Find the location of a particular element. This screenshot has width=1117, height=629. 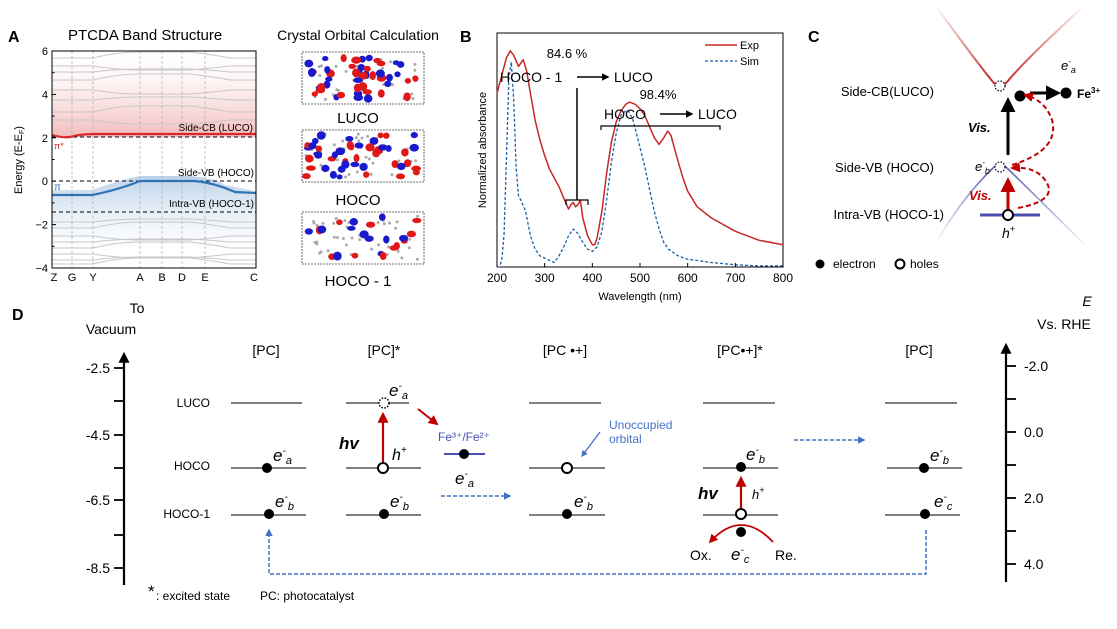

cb-curve-right is located at coordinates (1046, 43).